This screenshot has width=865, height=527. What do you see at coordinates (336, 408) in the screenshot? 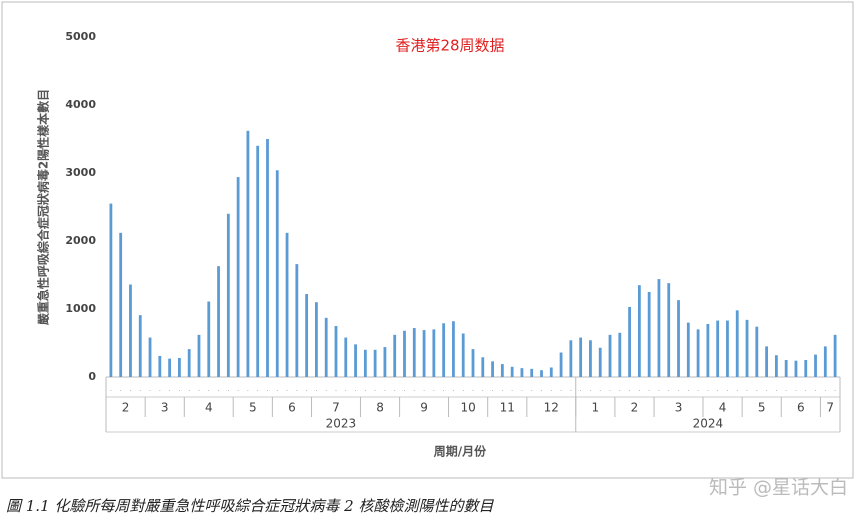
I see `month-label: 7` at bounding box center [336, 408].